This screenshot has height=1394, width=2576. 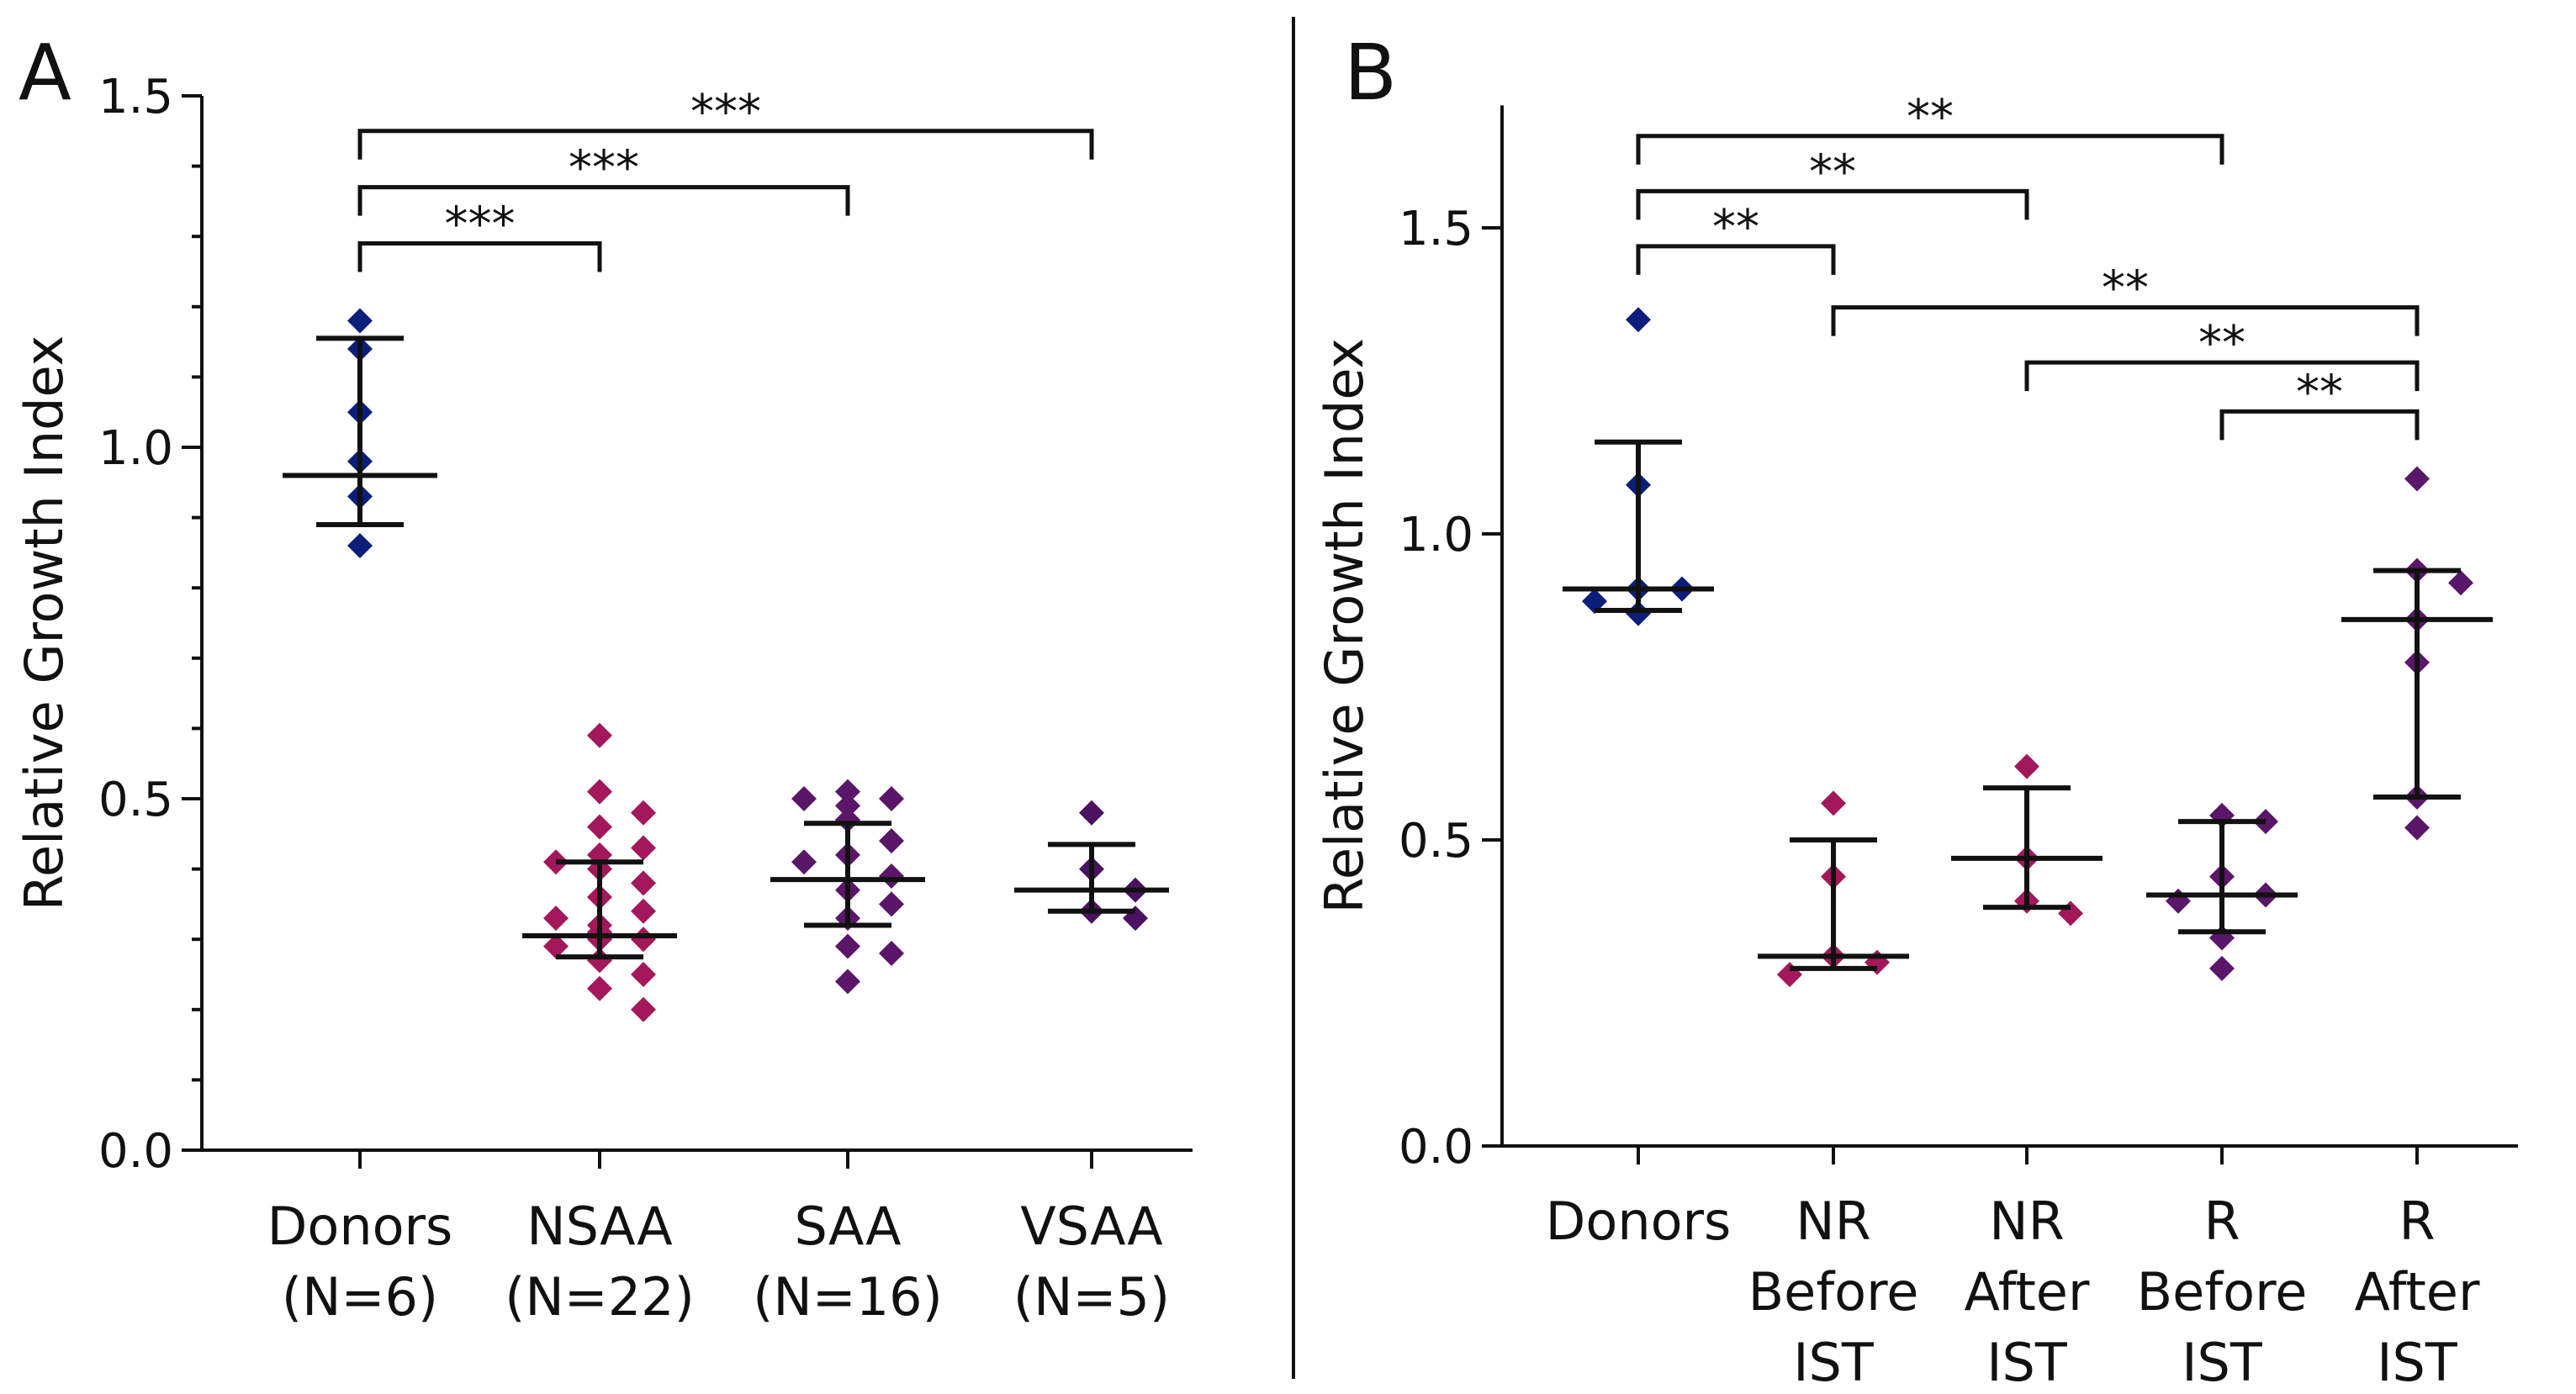 What do you see at coordinates (1091, 1226) in the screenshot?
I see `x-category-label: VSAA` at bounding box center [1091, 1226].